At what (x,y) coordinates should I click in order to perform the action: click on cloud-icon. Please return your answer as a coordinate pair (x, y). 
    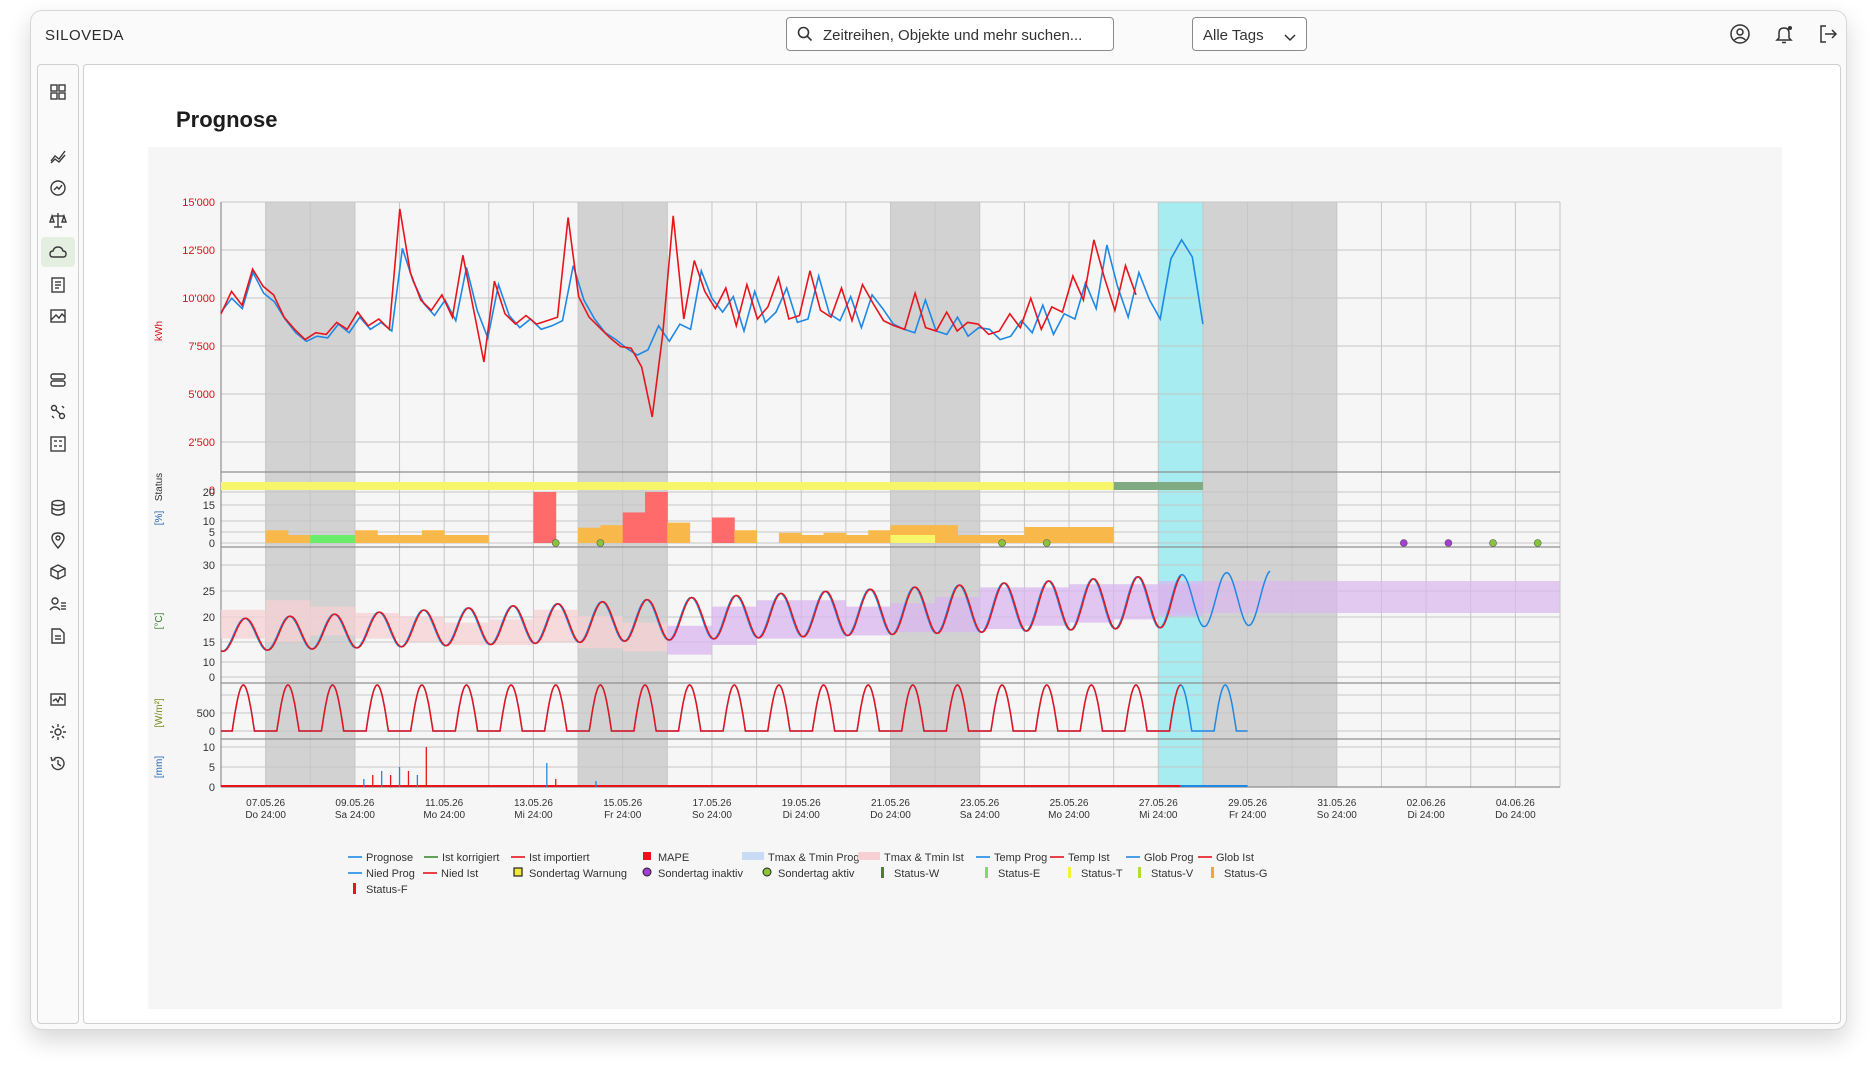
    Looking at the image, I should click on (58, 252).